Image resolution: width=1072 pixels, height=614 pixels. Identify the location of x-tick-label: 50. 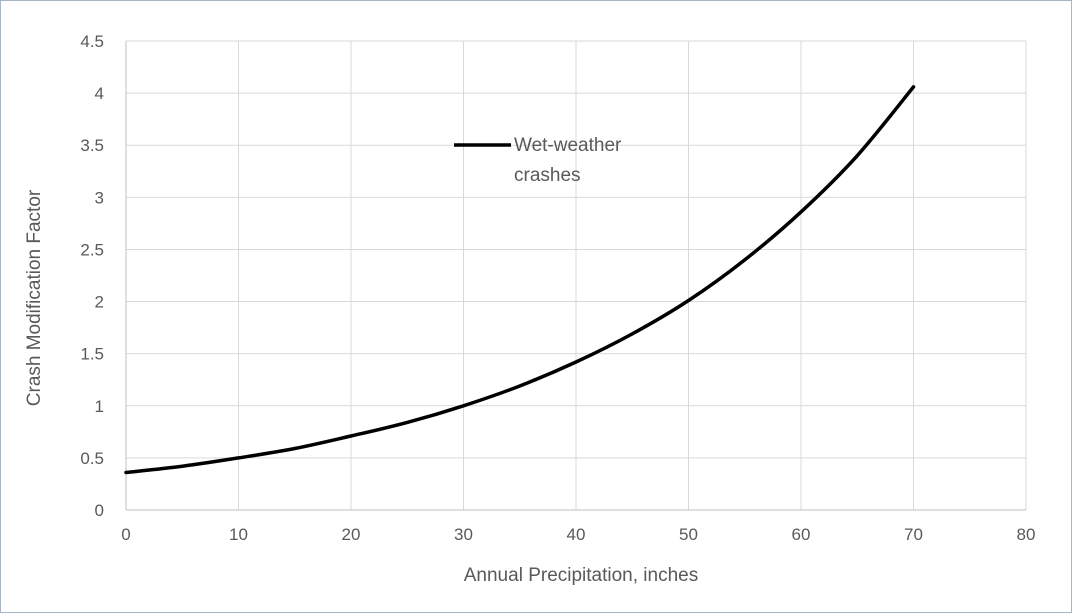
(688, 534).